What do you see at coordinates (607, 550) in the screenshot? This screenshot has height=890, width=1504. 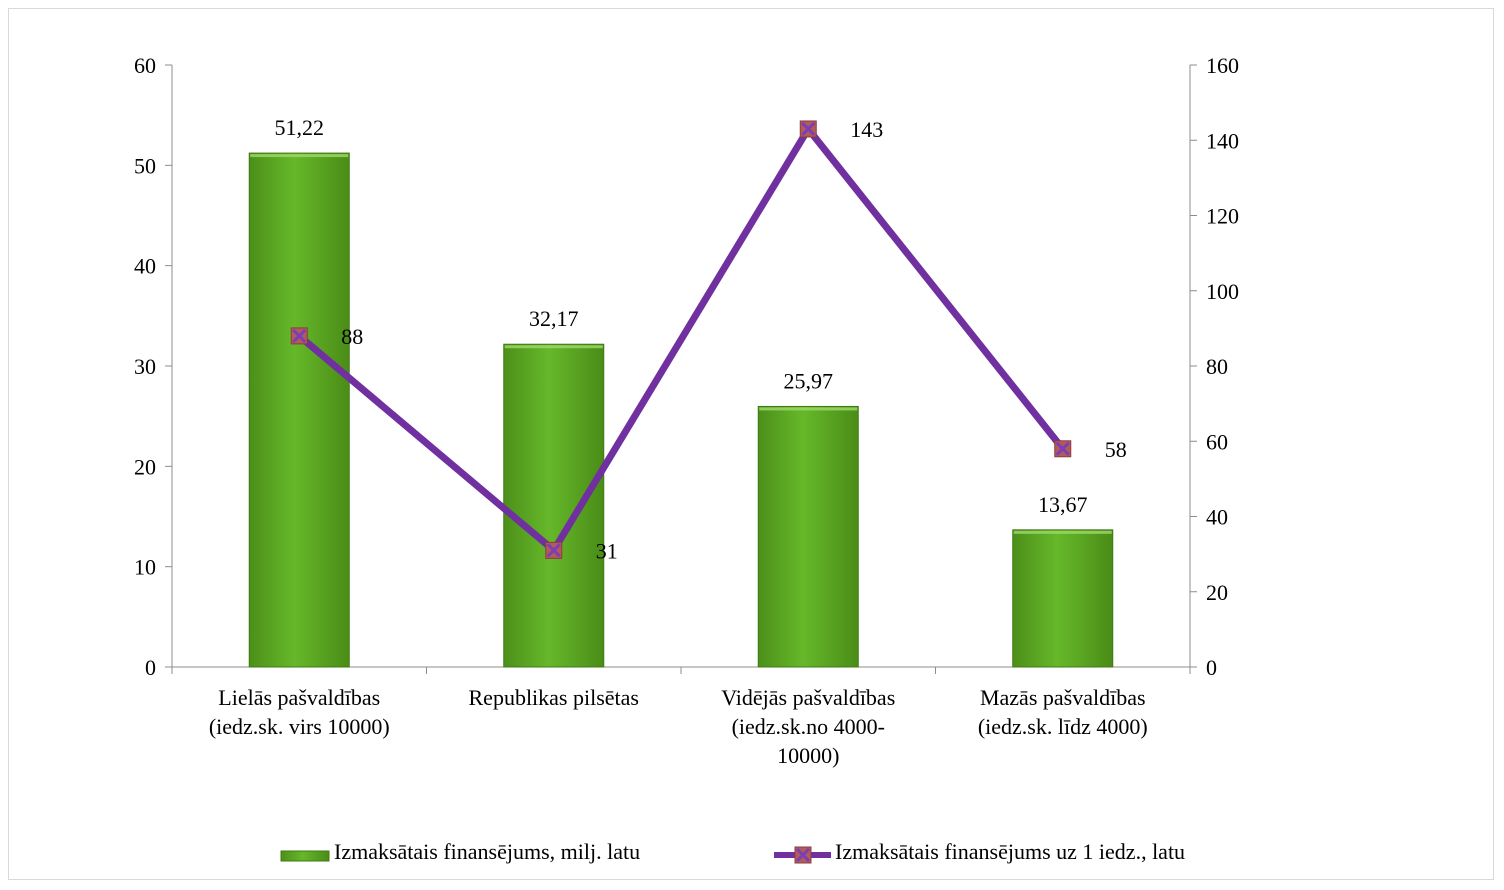 I see `line-value-label: 31` at bounding box center [607, 550].